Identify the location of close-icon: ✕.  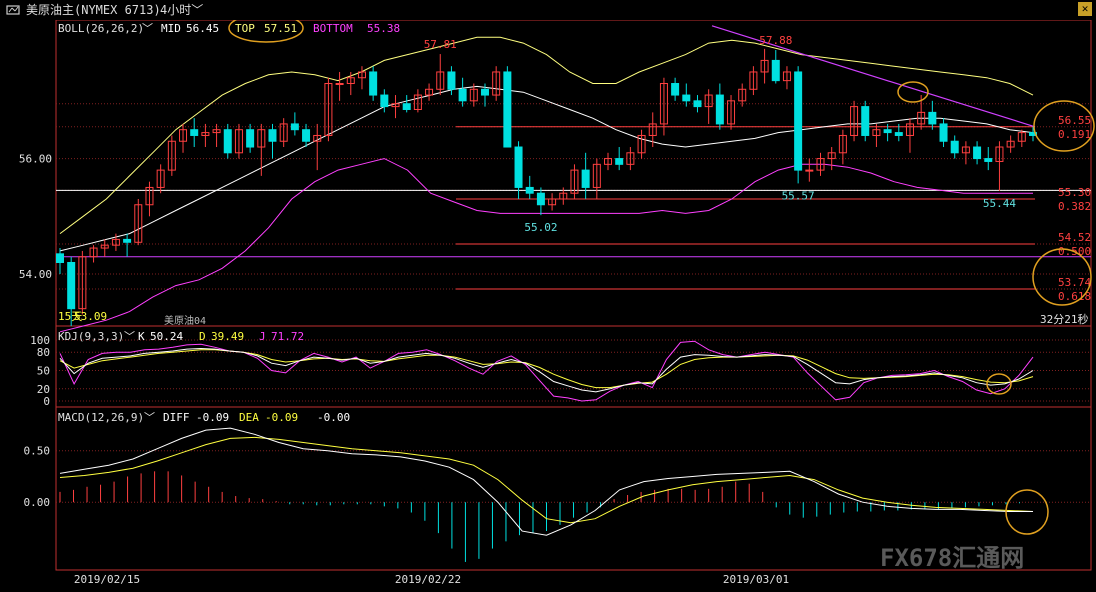
(1085, 9).